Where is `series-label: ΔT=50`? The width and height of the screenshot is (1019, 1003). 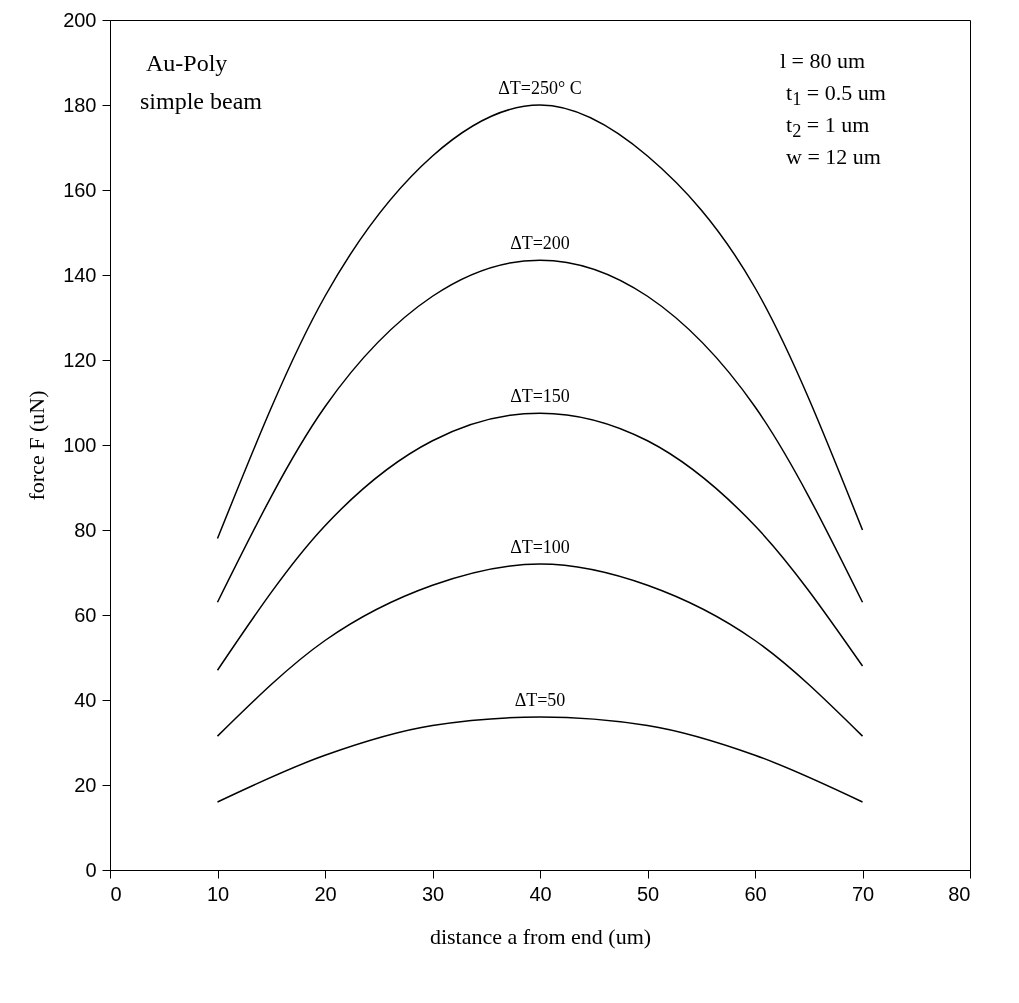
series-label: ΔT=50 is located at coordinates (540, 700).